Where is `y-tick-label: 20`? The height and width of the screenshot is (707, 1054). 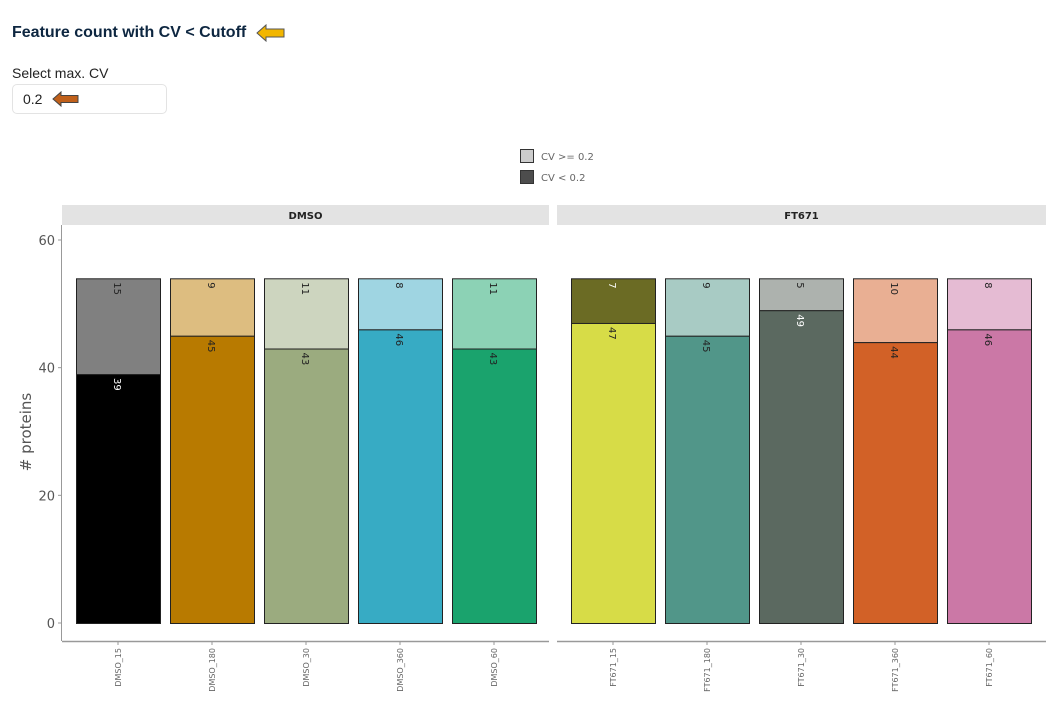
y-tick-label: 20 is located at coordinates (46, 496).